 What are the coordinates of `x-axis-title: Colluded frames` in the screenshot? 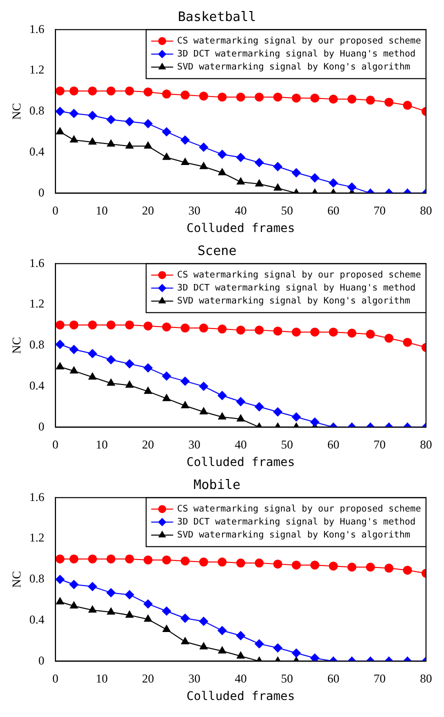 It's located at (240, 227).